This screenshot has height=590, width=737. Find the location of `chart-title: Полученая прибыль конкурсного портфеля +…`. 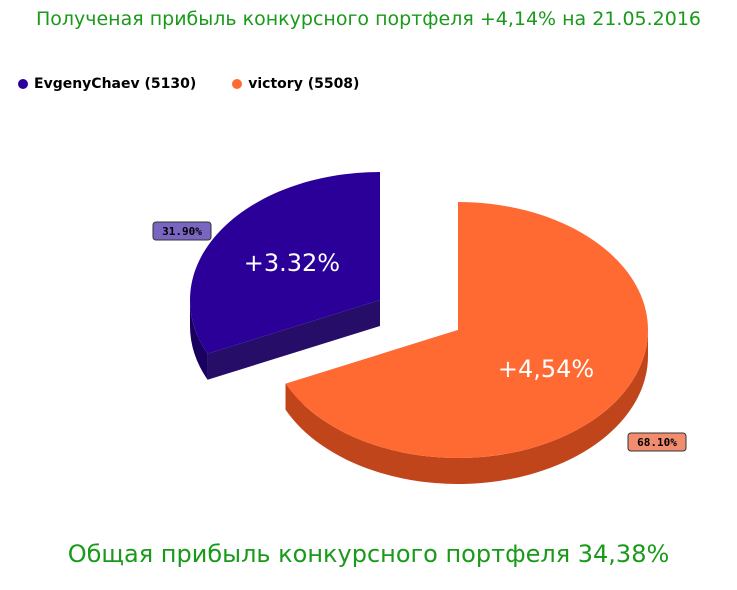

chart-title: Полученая прибыль конкурсного портфеля +… is located at coordinates (368, 19).